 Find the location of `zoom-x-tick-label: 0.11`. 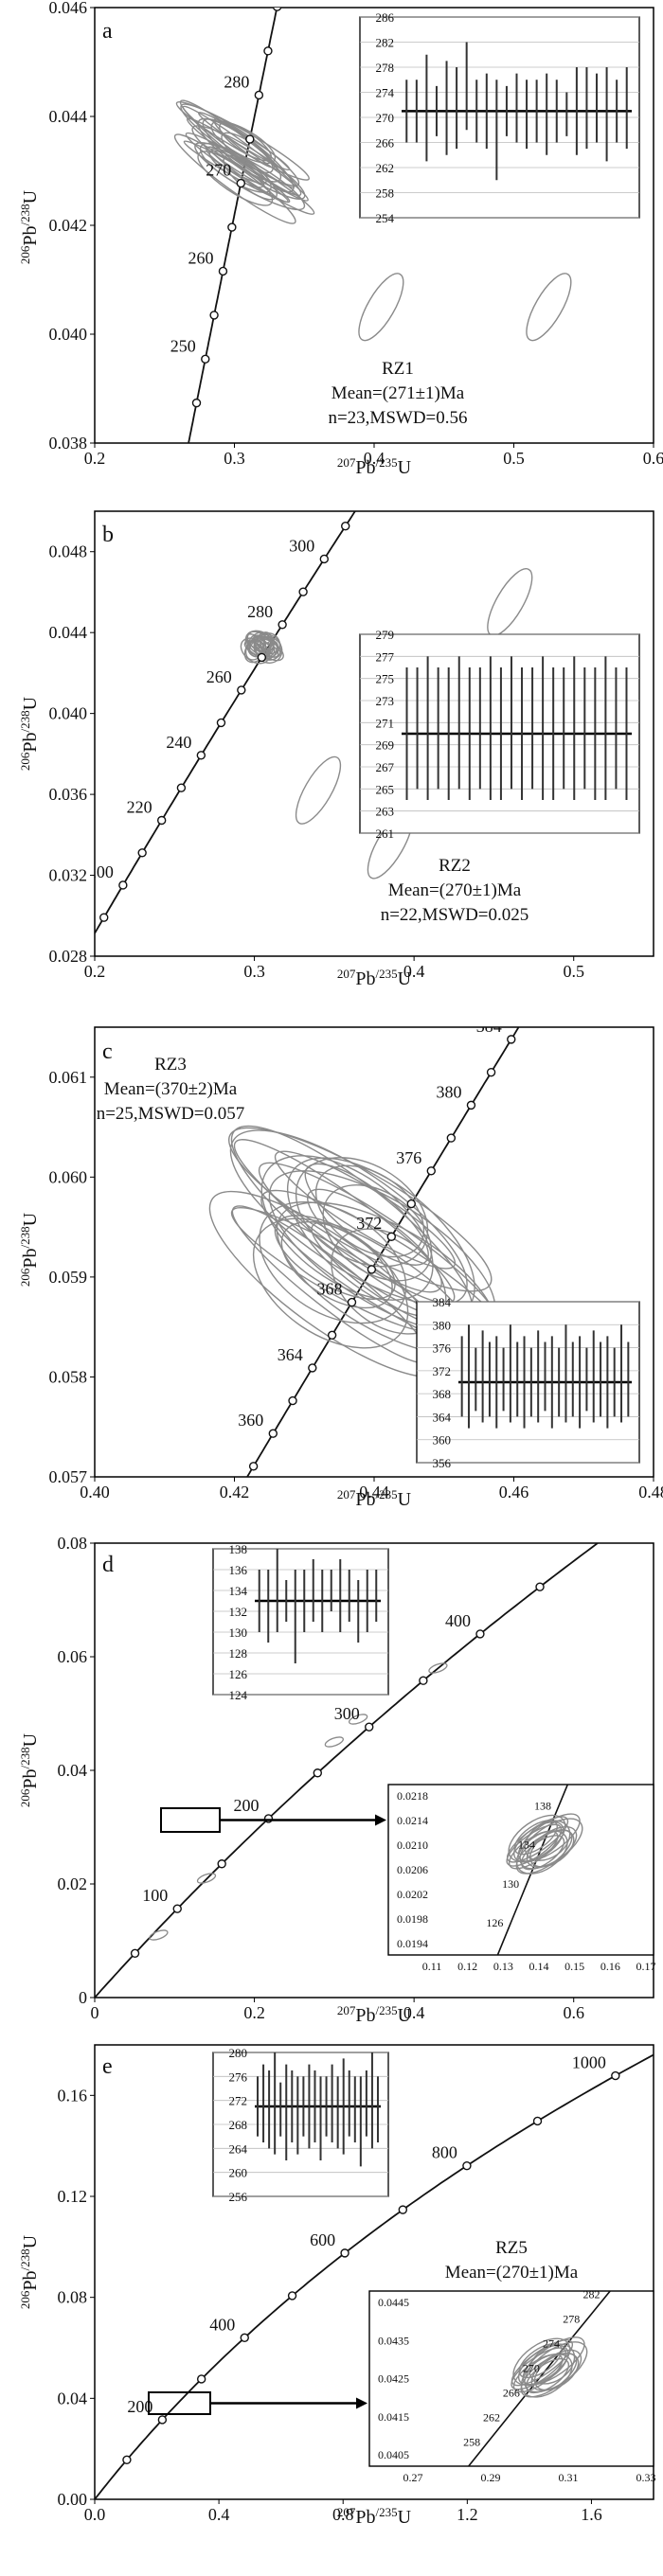

zoom-x-tick-label: 0.11 is located at coordinates (432, 1967).